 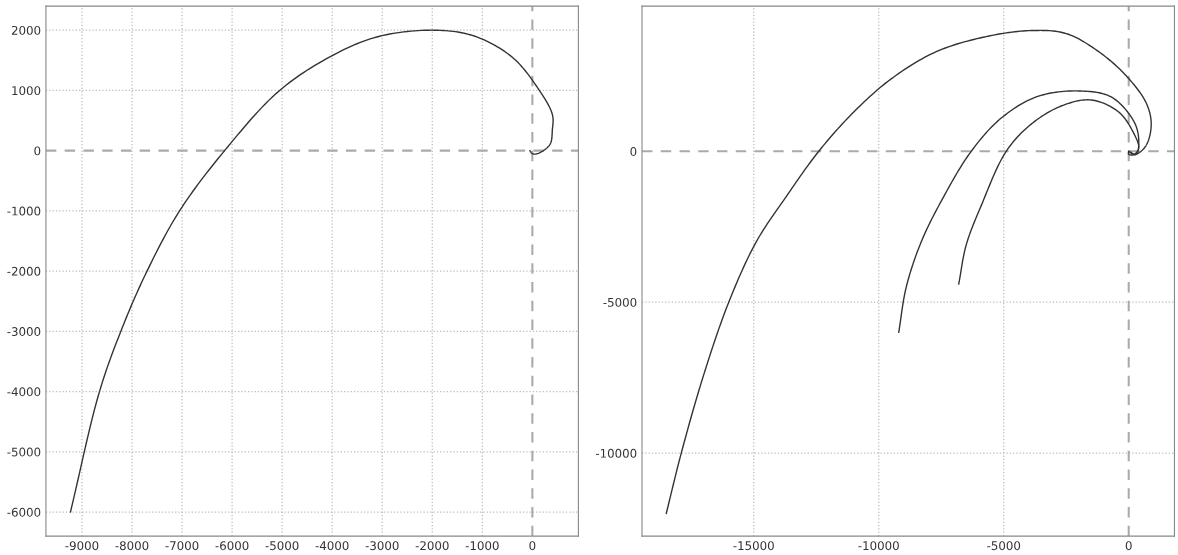 What do you see at coordinates (24, 211) in the screenshot?
I see `y-tick-label: -1000` at bounding box center [24, 211].